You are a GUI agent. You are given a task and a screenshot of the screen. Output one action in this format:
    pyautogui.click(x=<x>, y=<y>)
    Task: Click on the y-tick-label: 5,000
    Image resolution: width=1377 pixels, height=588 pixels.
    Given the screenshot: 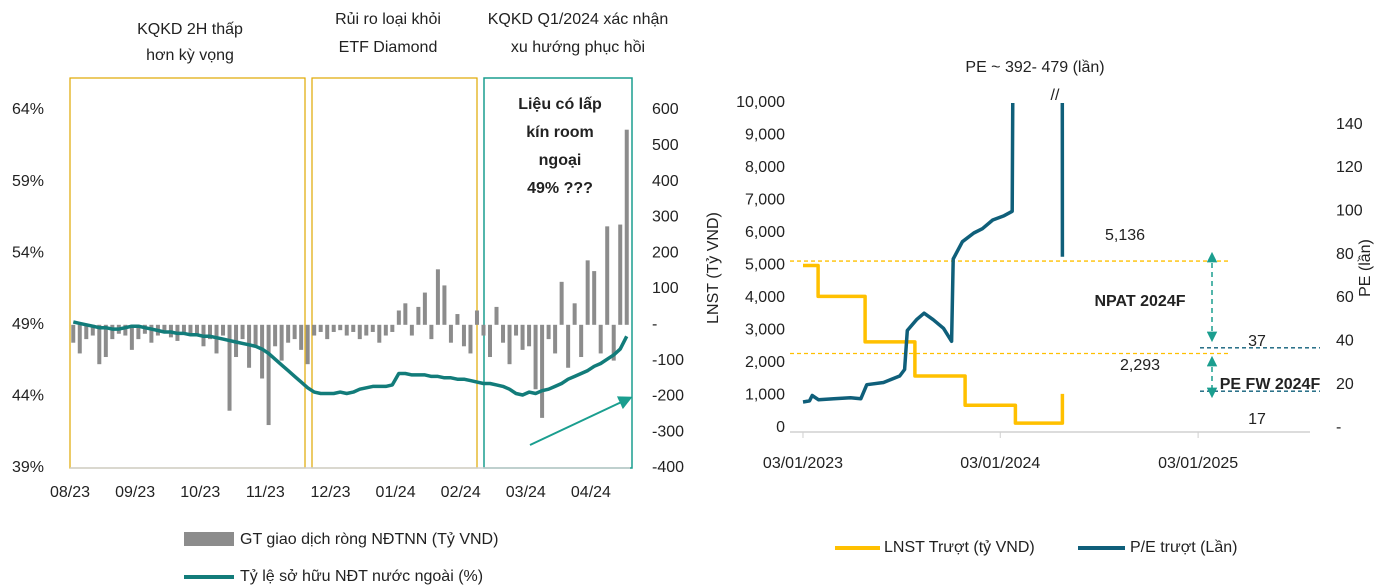 What is the action you would take?
    pyautogui.click(x=765, y=265)
    